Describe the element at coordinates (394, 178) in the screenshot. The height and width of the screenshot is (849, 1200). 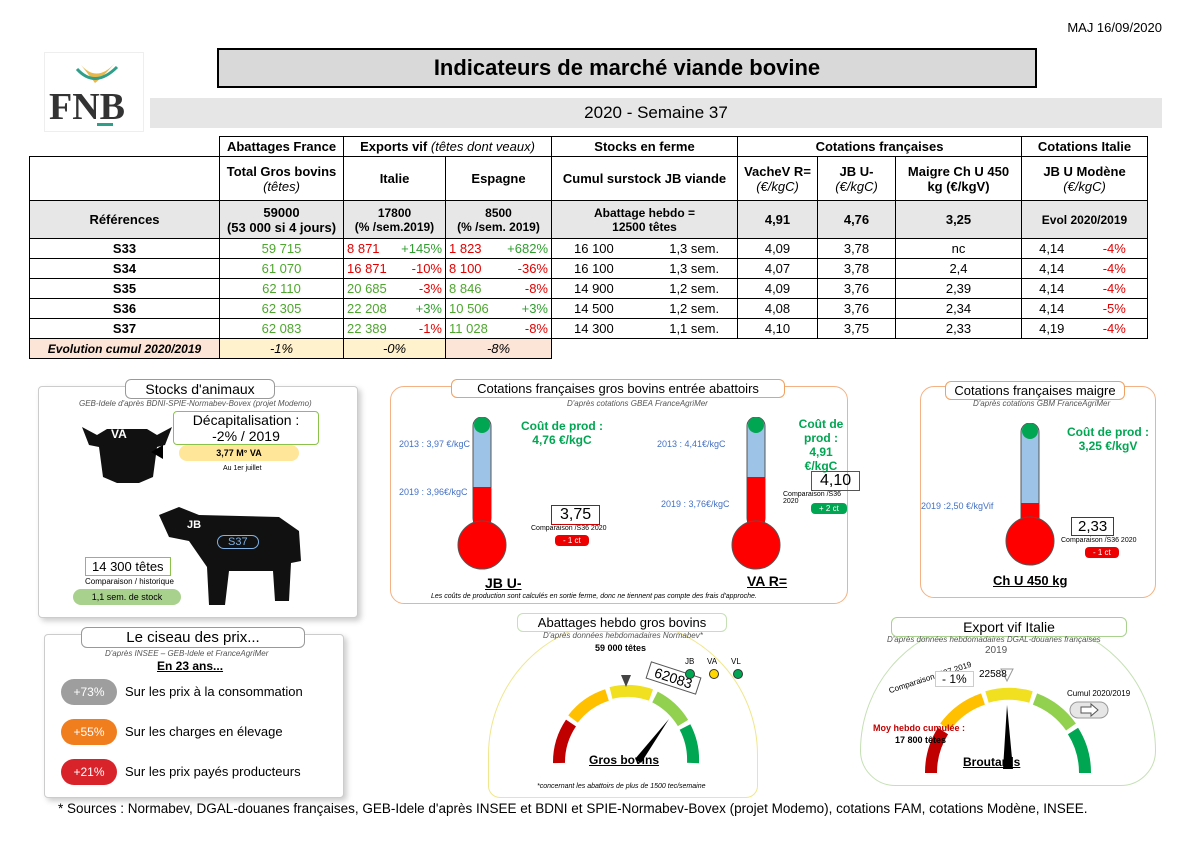
I see `col-italie: Italie` at that location.